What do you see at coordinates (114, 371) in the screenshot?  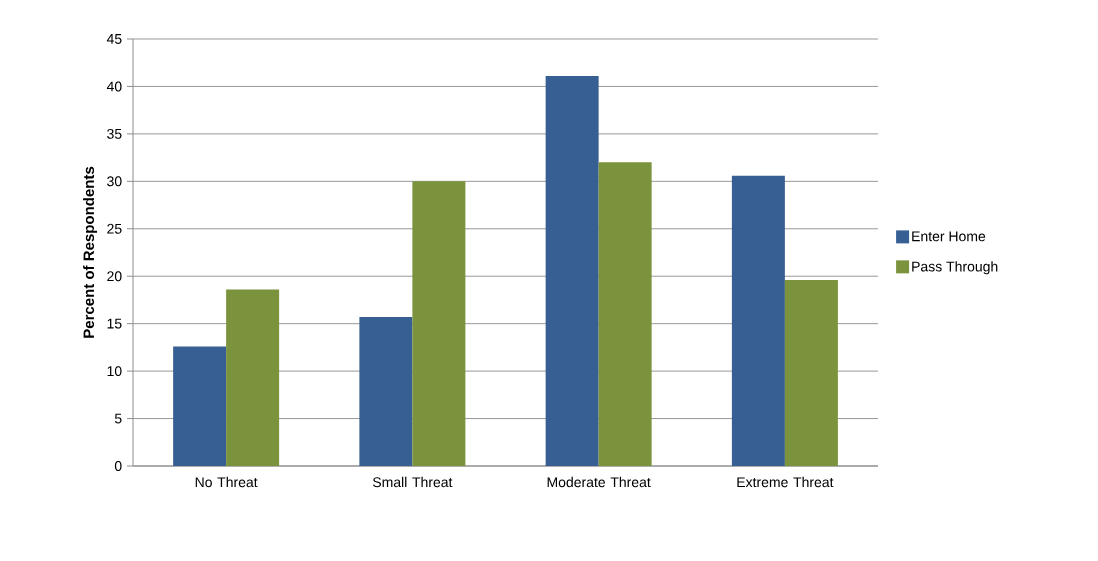 I see `y-tick-label: 10` at bounding box center [114, 371].